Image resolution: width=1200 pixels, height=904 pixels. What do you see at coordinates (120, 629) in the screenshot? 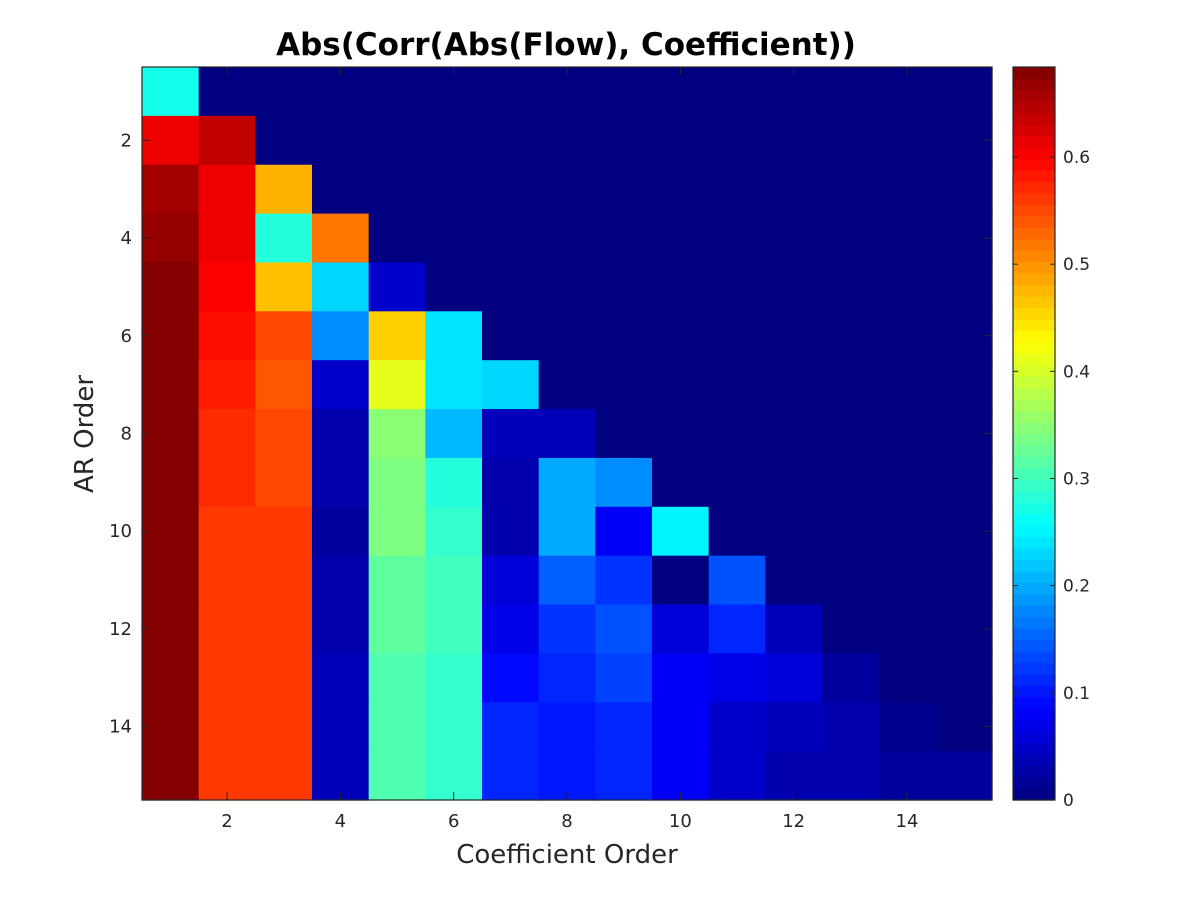
I see `y-tick-label: 12` at bounding box center [120, 629].